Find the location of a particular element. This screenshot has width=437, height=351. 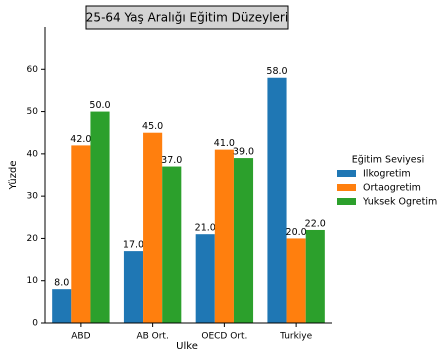

x-axis-label: Ulke is located at coordinates (187, 346).